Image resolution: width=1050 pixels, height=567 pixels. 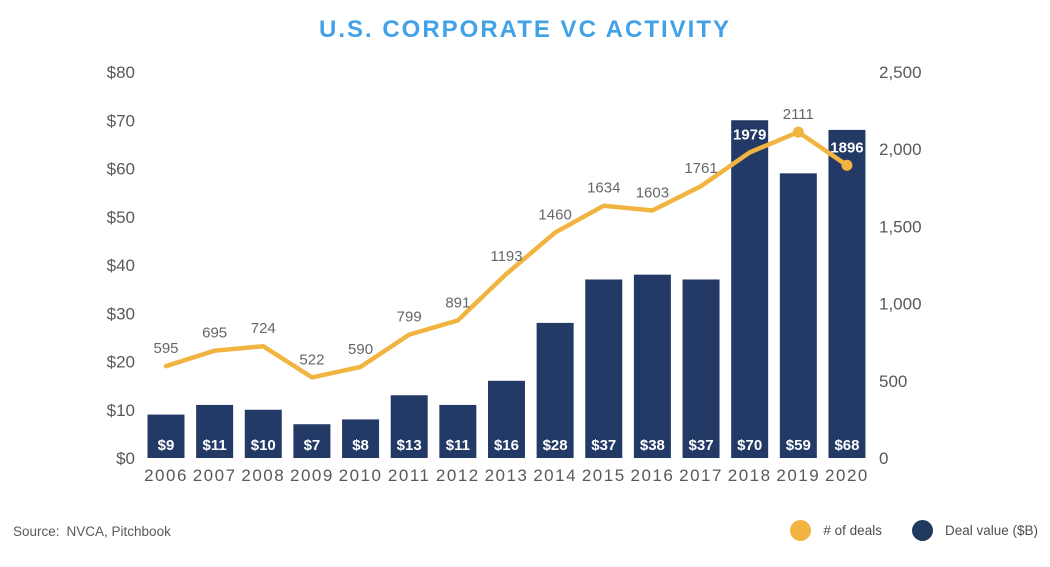 What do you see at coordinates (847, 475) in the screenshot?
I see `x-axis-year-2020: 2020` at bounding box center [847, 475].